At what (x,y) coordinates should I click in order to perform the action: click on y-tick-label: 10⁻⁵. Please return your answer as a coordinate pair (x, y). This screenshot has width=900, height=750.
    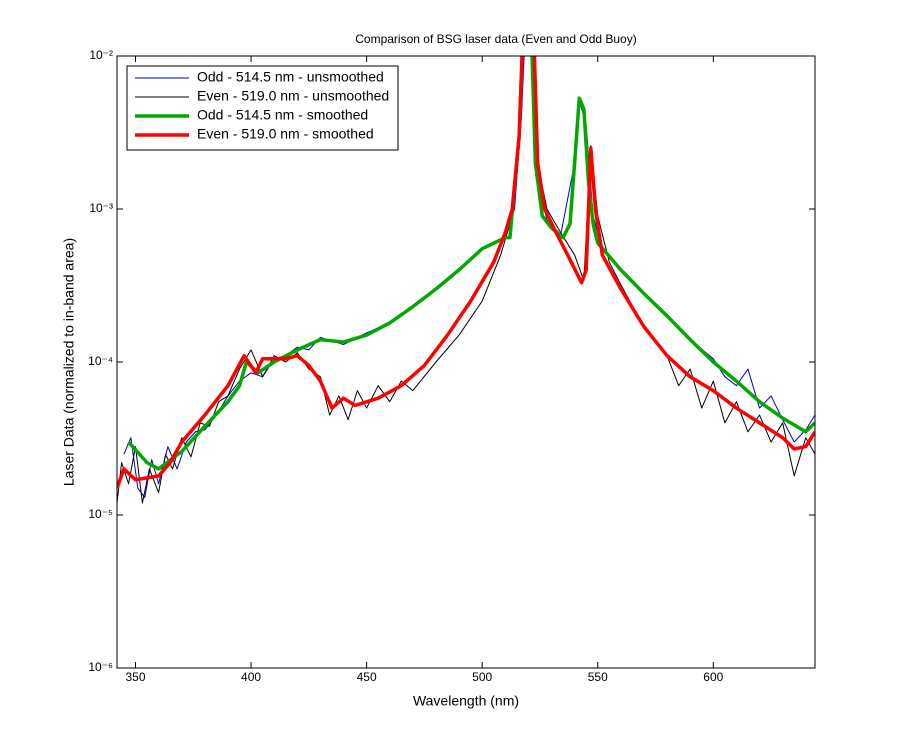
    Looking at the image, I should click on (100, 514).